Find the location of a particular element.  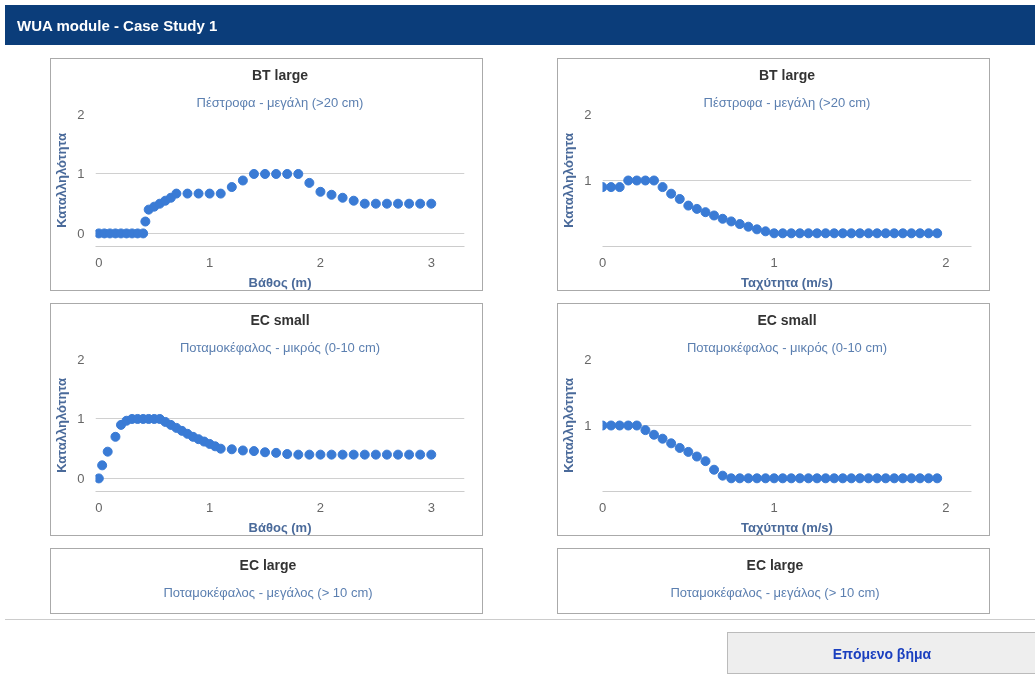

chart-title: BT large is located at coordinates (787, 74).